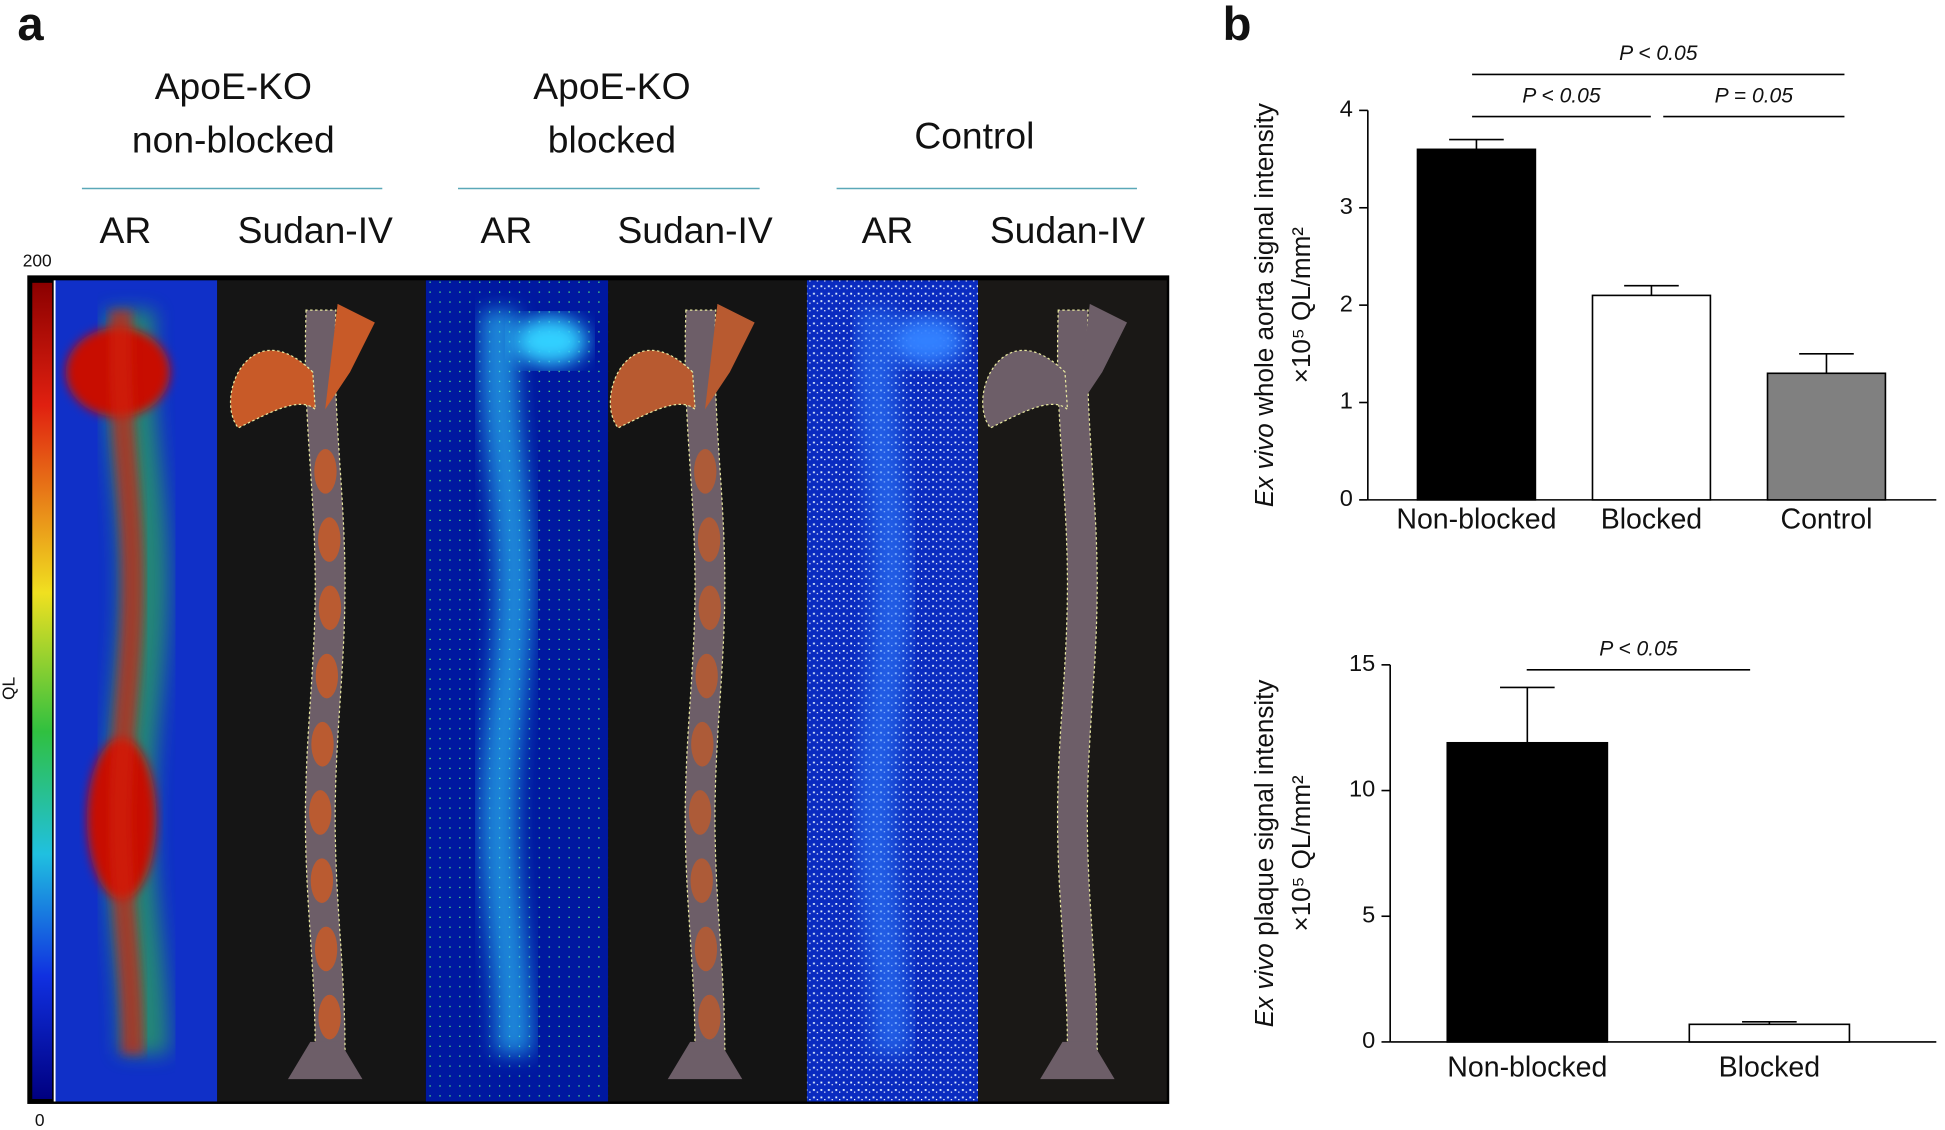 This screenshot has width=1945, height=1130. Describe the element at coordinates (1368, 914) in the screenshot. I see `y-tick-label: 5` at that location.